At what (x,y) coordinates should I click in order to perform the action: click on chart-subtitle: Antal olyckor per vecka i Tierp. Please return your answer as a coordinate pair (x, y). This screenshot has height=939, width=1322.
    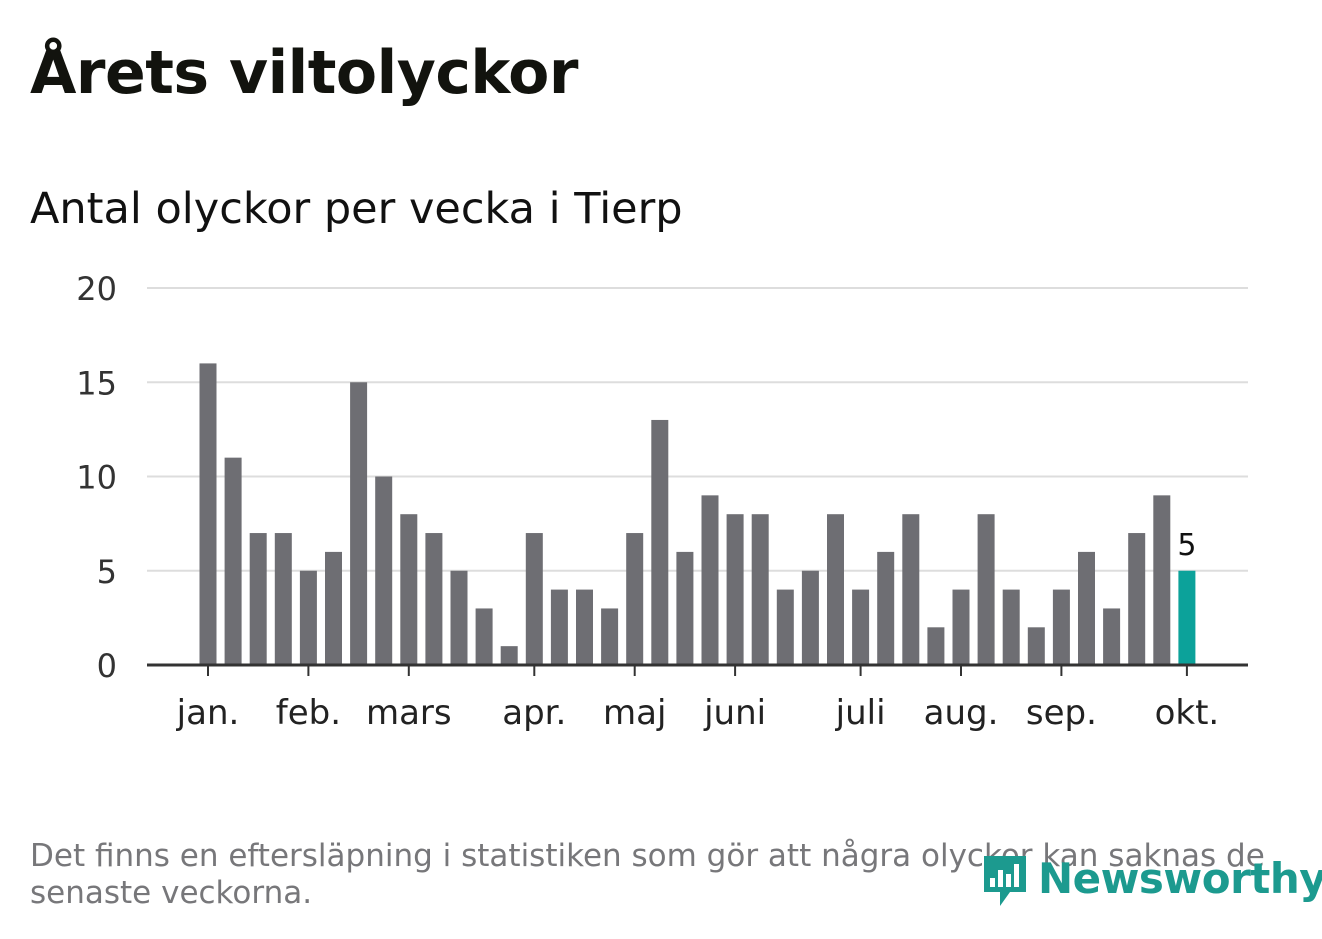
    Looking at the image, I should click on (356, 209).